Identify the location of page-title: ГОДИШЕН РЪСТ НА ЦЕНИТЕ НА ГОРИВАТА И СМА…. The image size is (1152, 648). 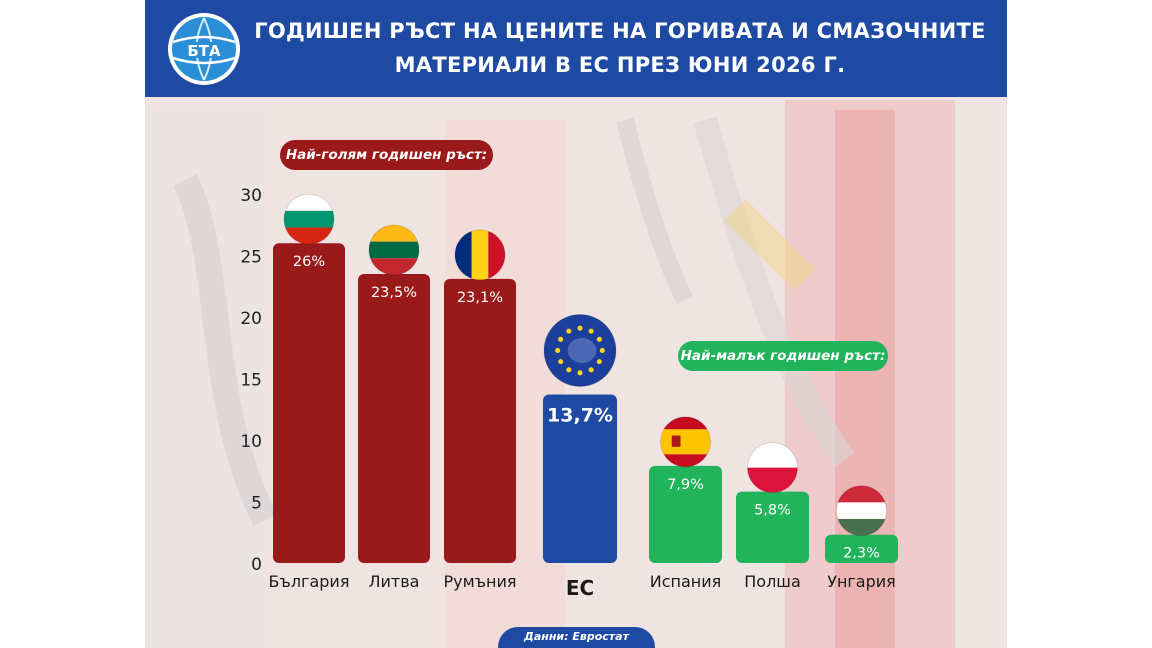
(620, 48).